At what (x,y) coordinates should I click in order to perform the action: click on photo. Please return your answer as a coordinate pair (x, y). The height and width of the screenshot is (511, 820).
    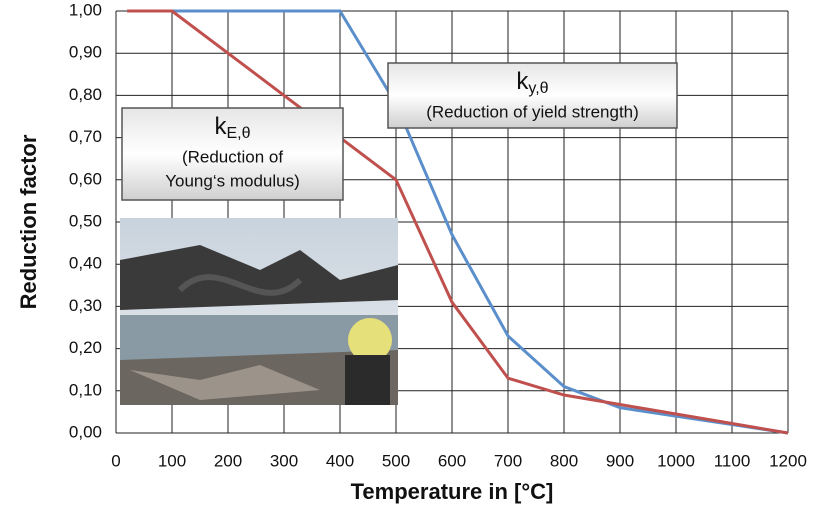
    Looking at the image, I should click on (259, 311).